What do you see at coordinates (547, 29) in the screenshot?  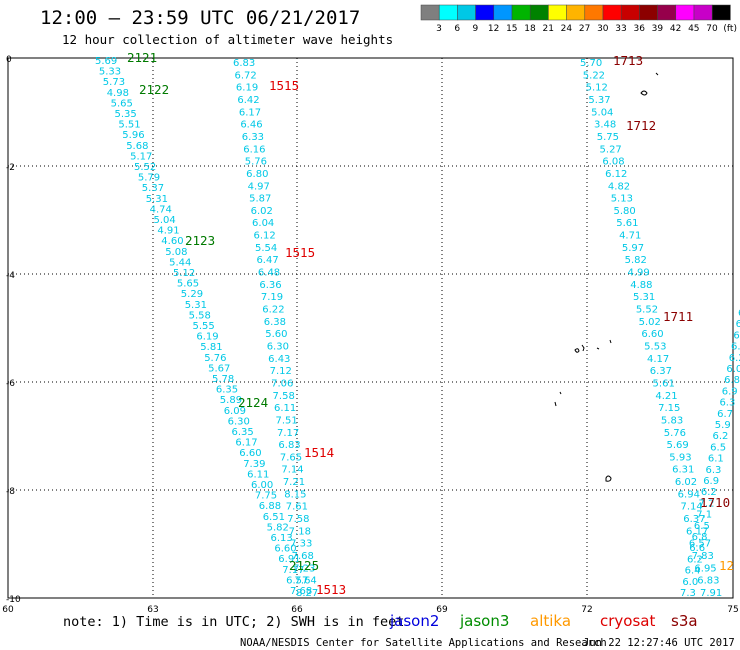 I see `scale-label: 21` at bounding box center [547, 29].